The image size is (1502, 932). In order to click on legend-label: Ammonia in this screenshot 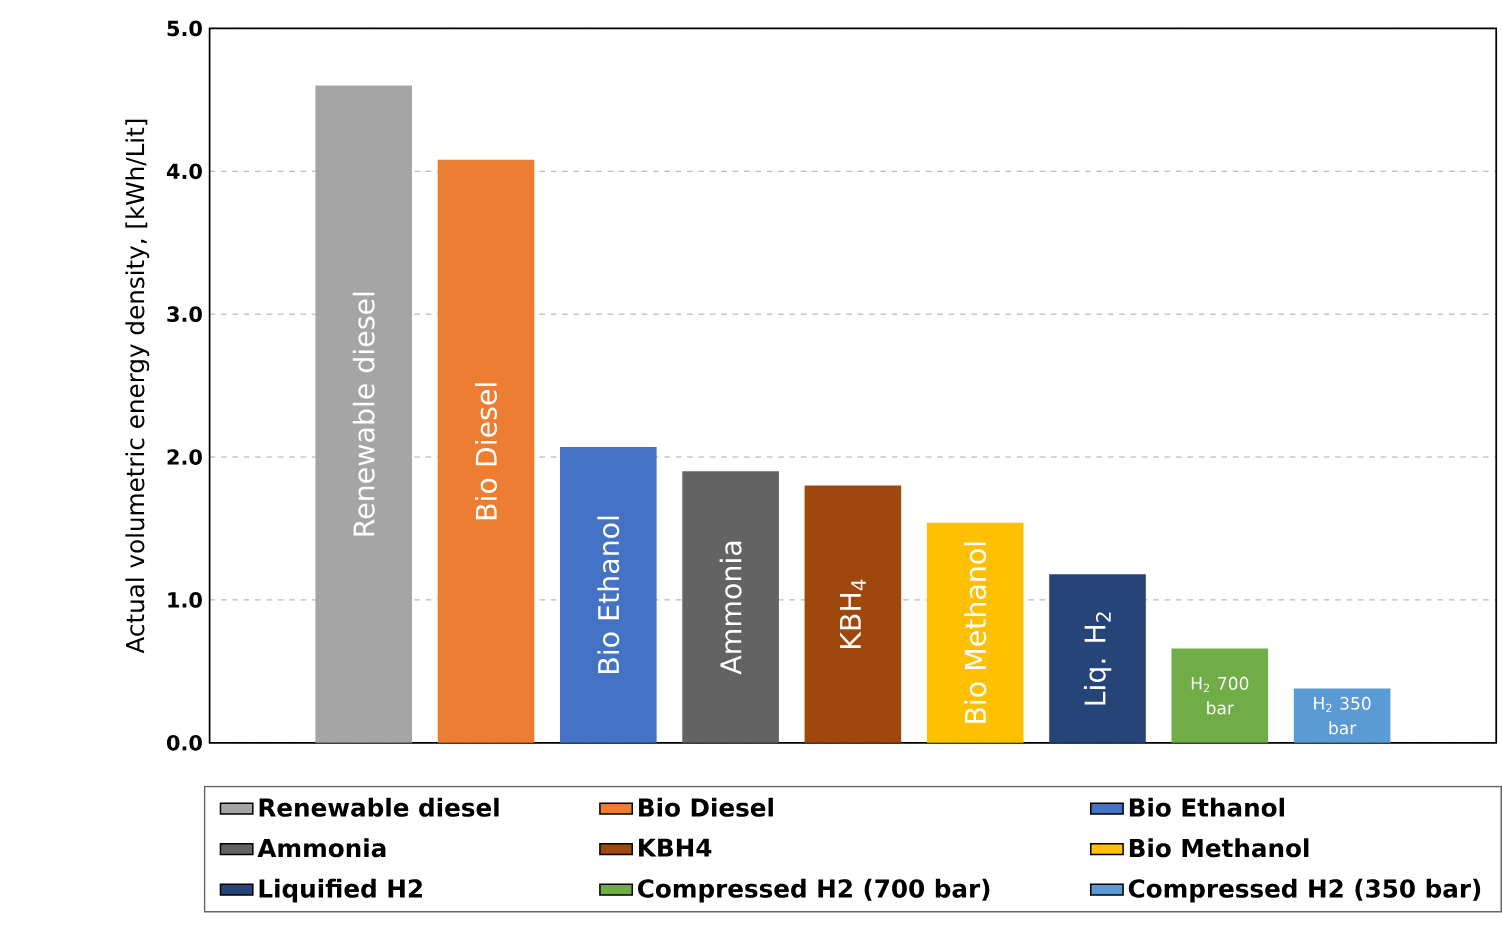, I will do `click(321, 848)`.